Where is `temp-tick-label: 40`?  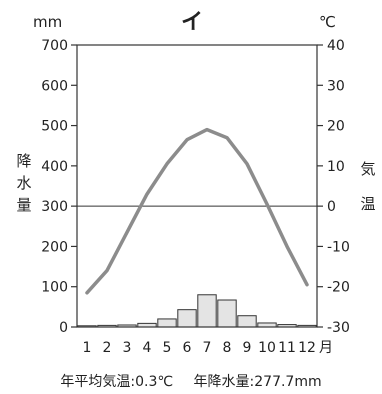
temp-tick-label: 40 is located at coordinates (336, 46).